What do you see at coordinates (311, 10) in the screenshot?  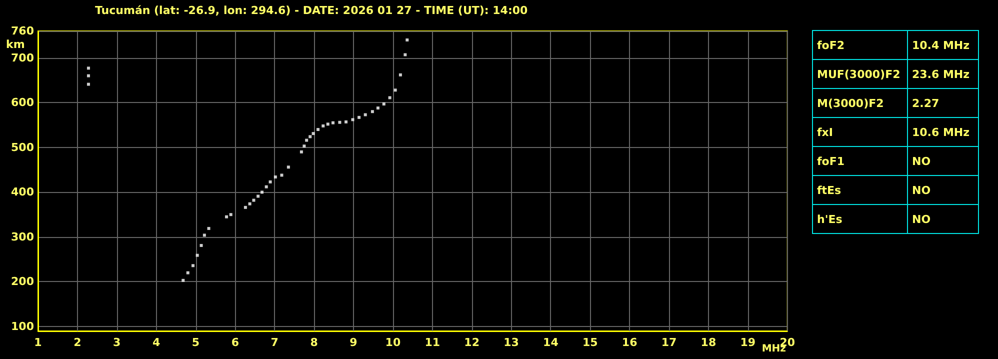 I see `chart-title: Tucumán (lat: -26.9, lon: 294.6) - DATE: 2026 01 27 - TIME (UT): 14:00` at bounding box center [311, 10].